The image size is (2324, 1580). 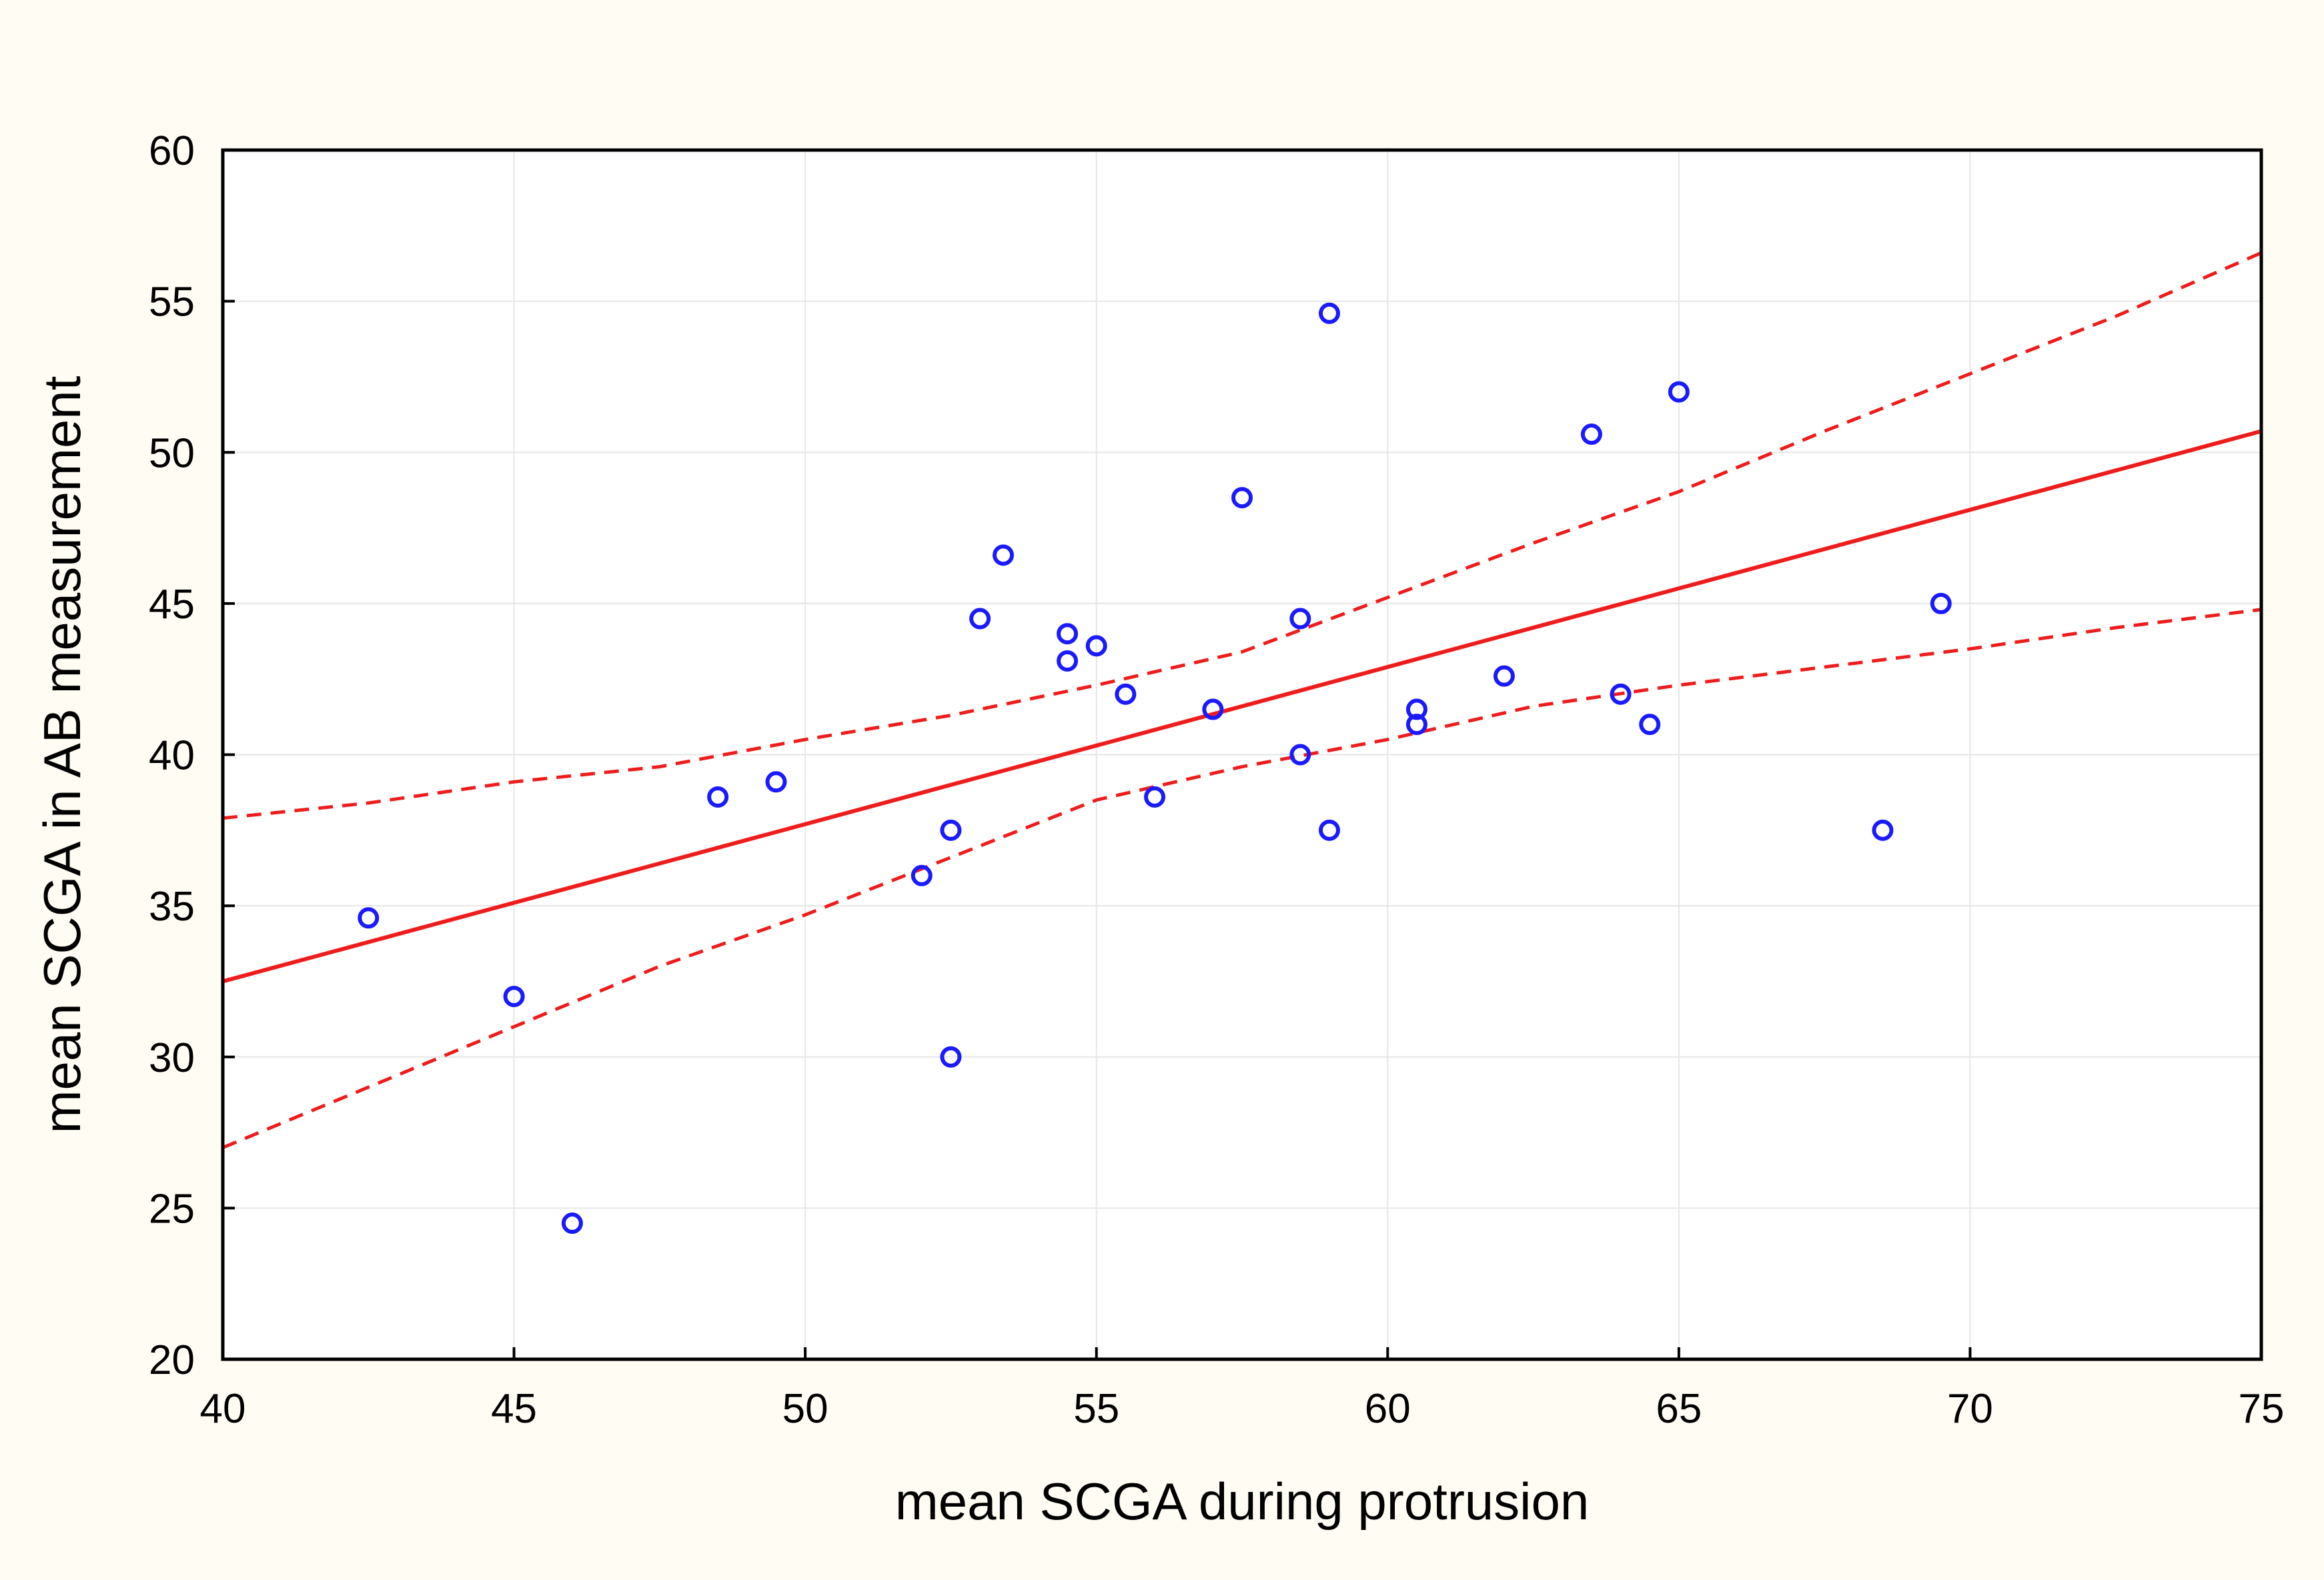 I want to click on y-axis-title: mean SCGA in AB measurement, so click(x=62, y=754).